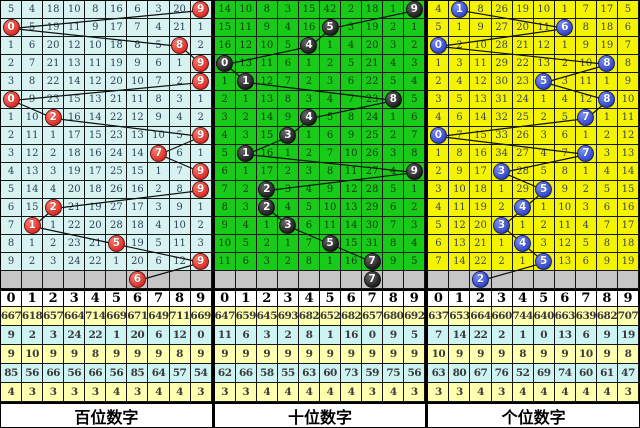 Image resolution: width=640 pixels, height=428 pixels. I want to click on stat-cell: 707, so click(628, 316).